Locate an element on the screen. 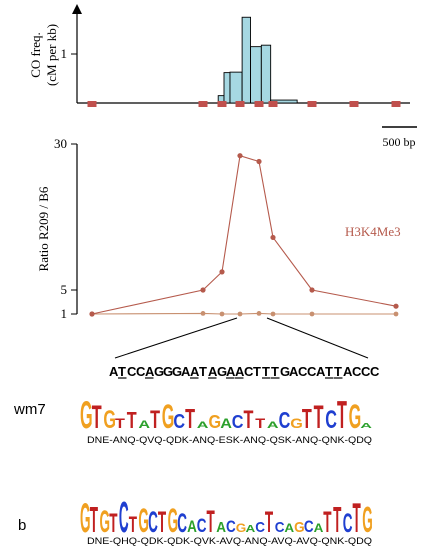 The height and width of the screenshot is (550, 421). ratio-ytick-label-5: 5 is located at coordinates (64, 289).